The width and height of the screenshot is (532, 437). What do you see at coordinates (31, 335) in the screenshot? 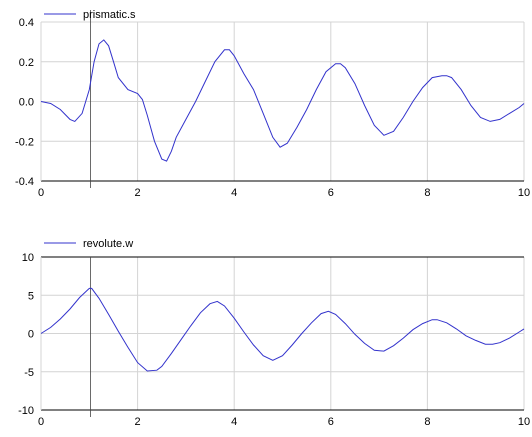
I see `y-tick-label: 0` at bounding box center [31, 335].